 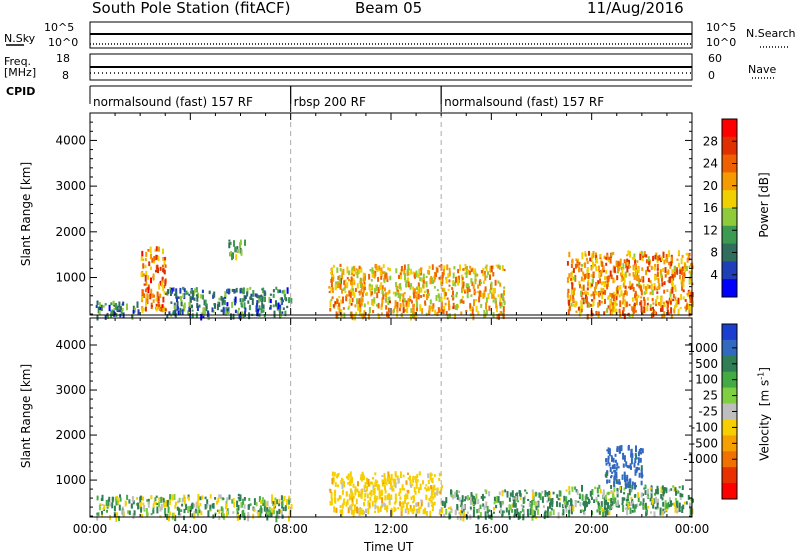 What do you see at coordinates (729, 199) in the screenshot?
I see `power-colorbar-cell` at bounding box center [729, 199].